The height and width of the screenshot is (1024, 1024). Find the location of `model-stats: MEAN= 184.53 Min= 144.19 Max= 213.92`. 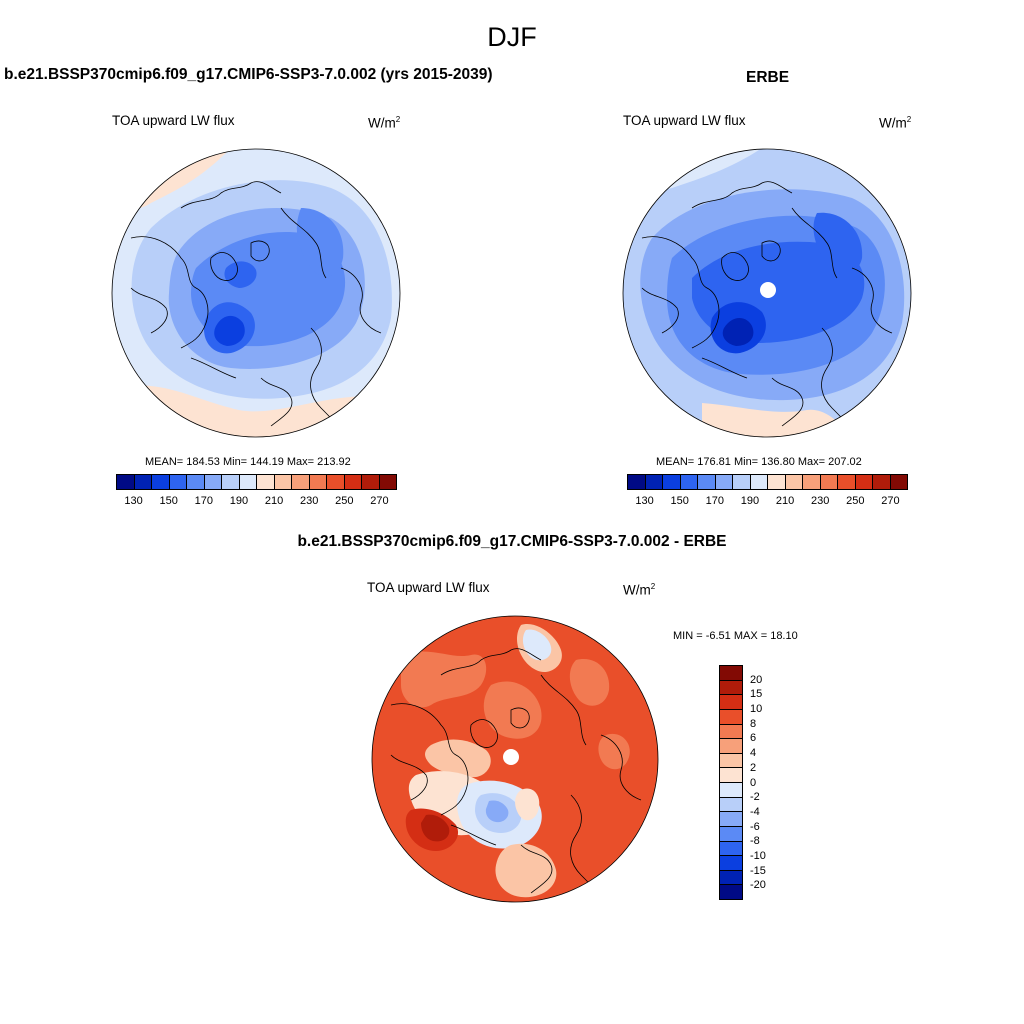

model-stats: MEAN= 184.53 Min= 144.19 Max= 213.92 is located at coordinates (248, 462).